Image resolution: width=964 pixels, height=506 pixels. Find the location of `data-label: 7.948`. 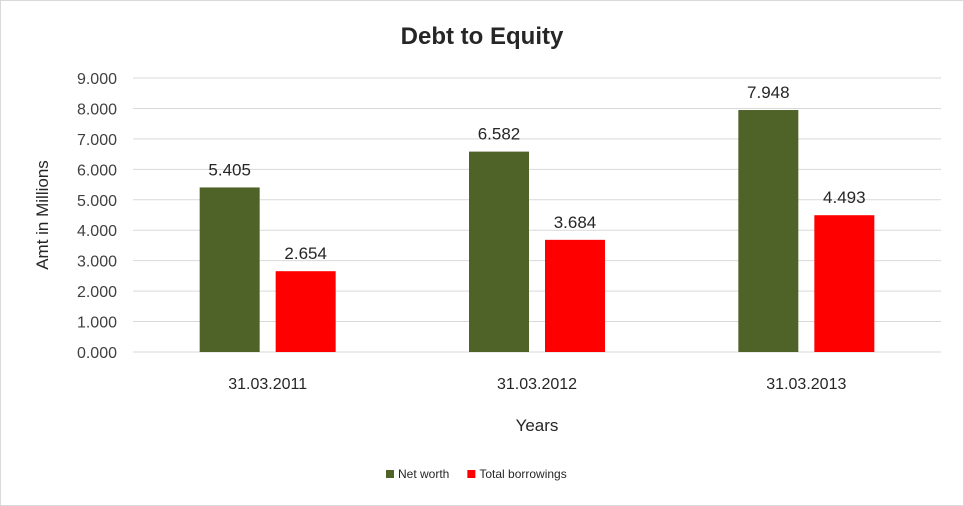

data-label: 7.948 is located at coordinates (768, 92).